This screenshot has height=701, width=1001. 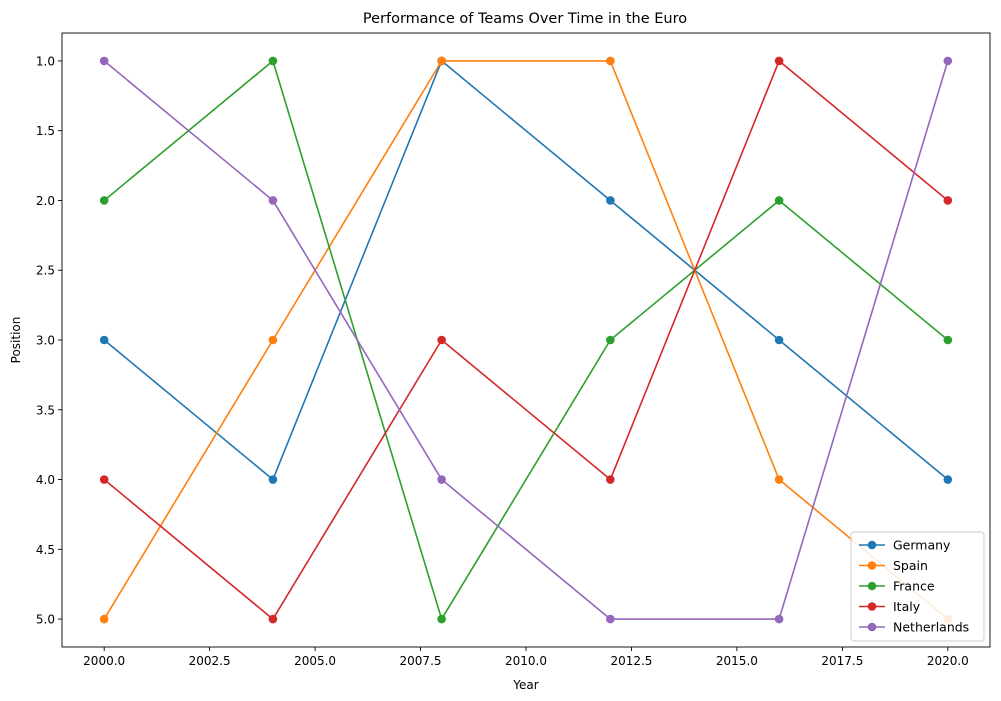 What do you see at coordinates (872, 586) in the screenshot?
I see `legend-marker-france` at bounding box center [872, 586].